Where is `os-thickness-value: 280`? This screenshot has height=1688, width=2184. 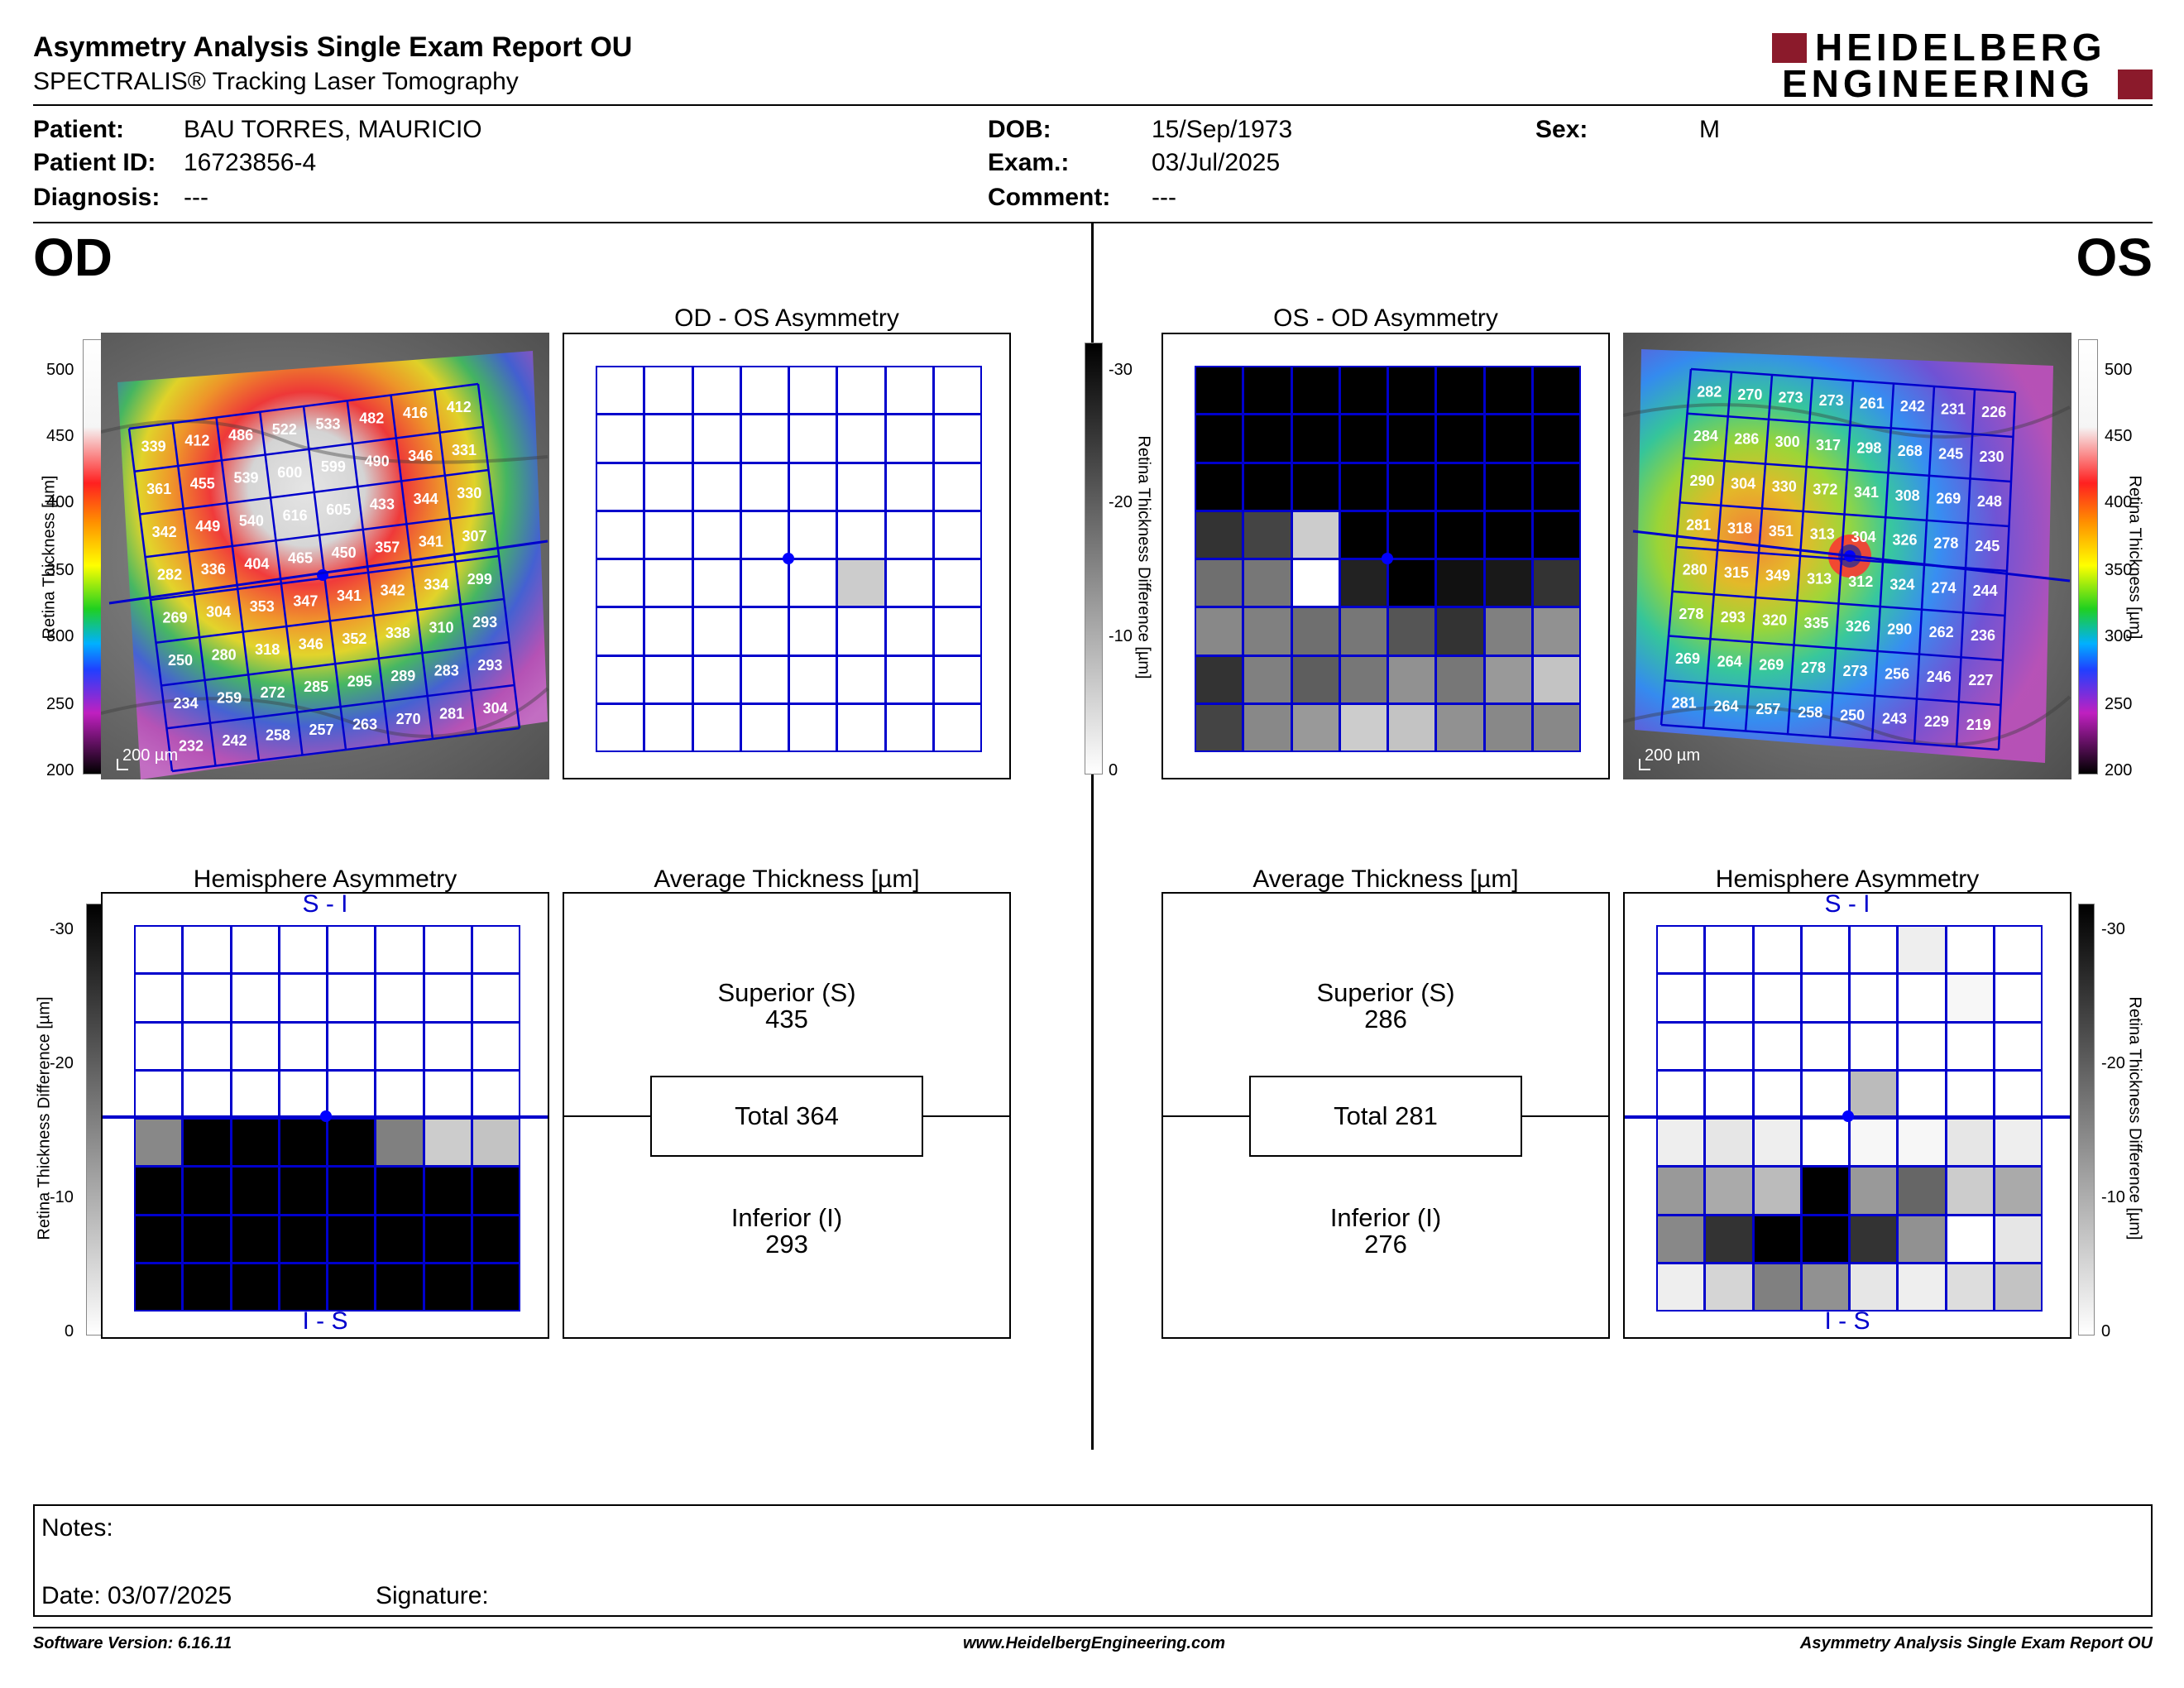 os-thickness-value: 280 is located at coordinates (1695, 569).